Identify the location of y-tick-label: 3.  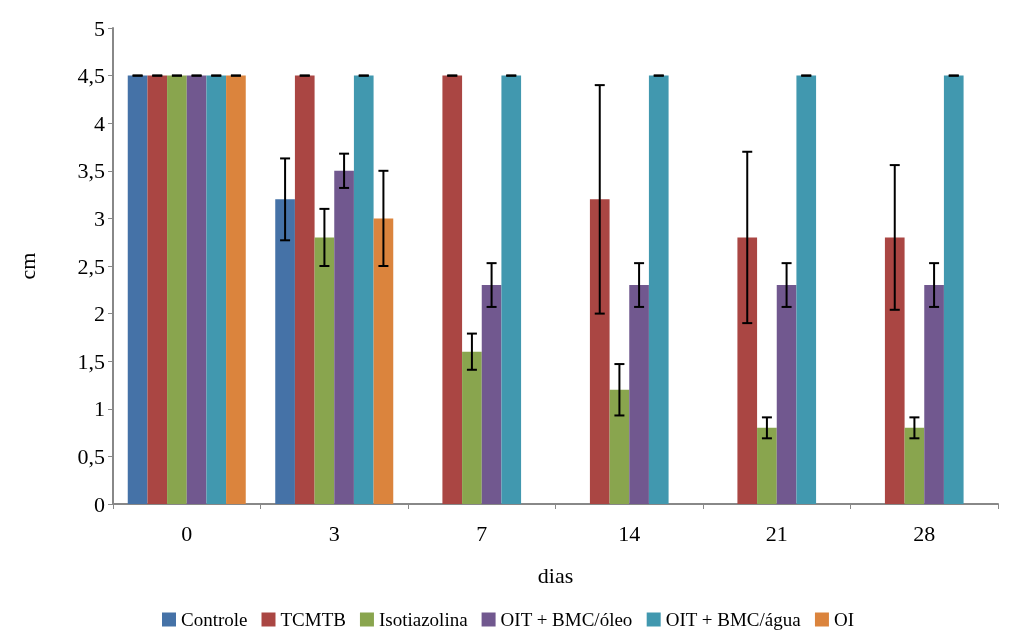
(99, 218).